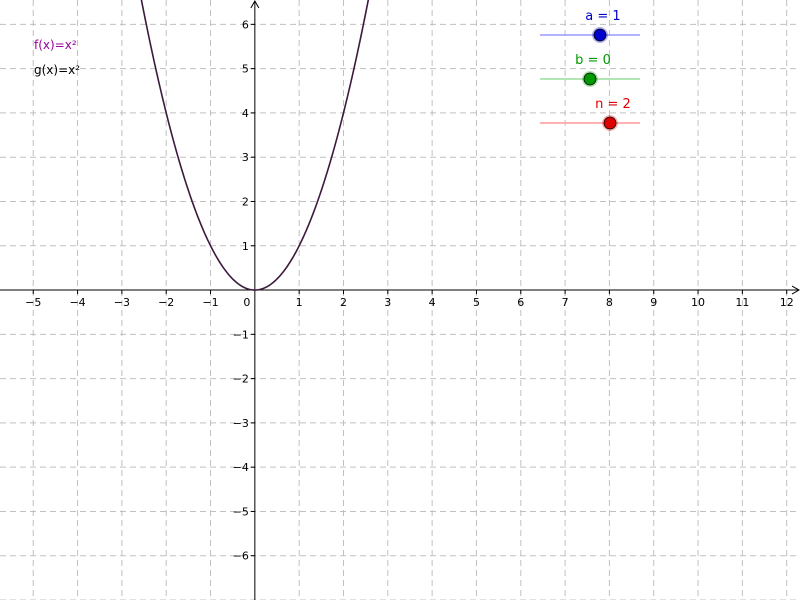 The image size is (800, 600). Describe the element at coordinates (343, 302) in the screenshot. I see `x-tick-label: 2` at that location.